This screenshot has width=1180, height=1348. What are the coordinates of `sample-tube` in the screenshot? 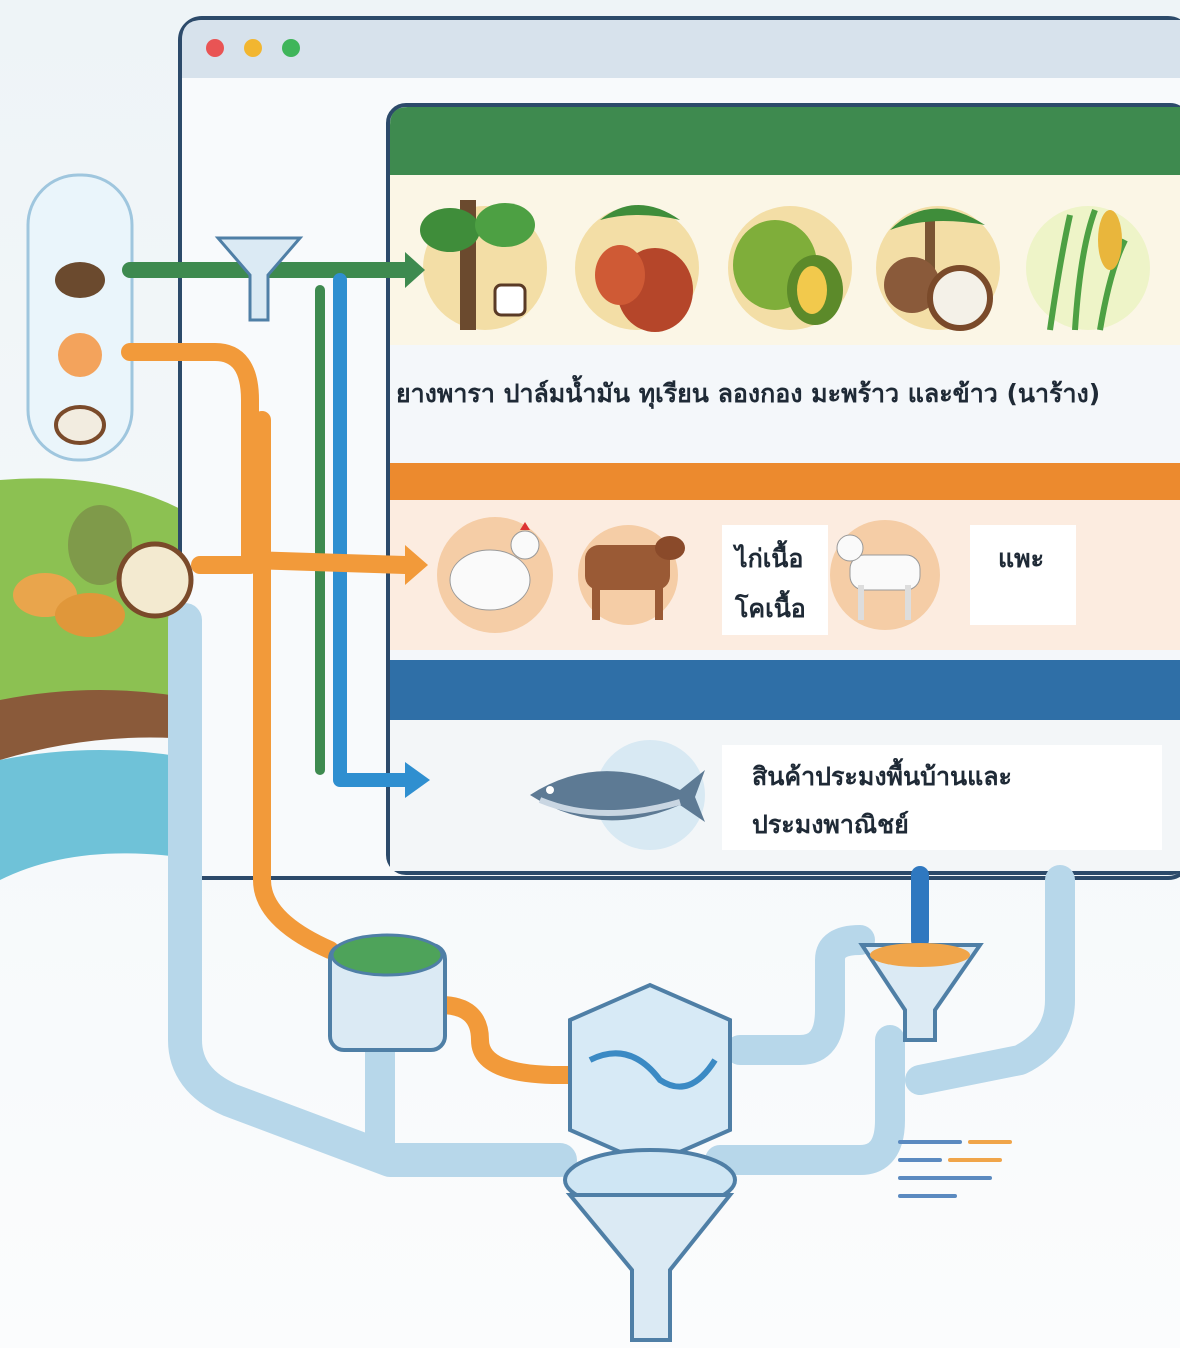 It's located at (80, 317).